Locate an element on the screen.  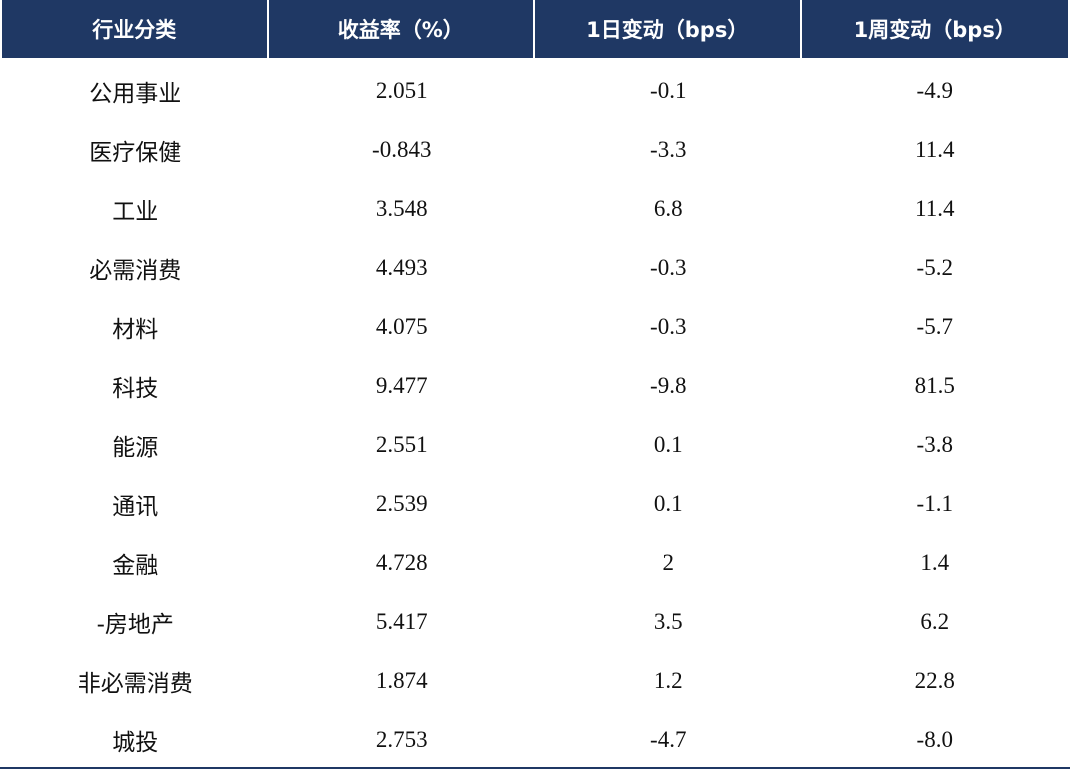
value-cell: 81.5 is located at coordinates (934, 385).